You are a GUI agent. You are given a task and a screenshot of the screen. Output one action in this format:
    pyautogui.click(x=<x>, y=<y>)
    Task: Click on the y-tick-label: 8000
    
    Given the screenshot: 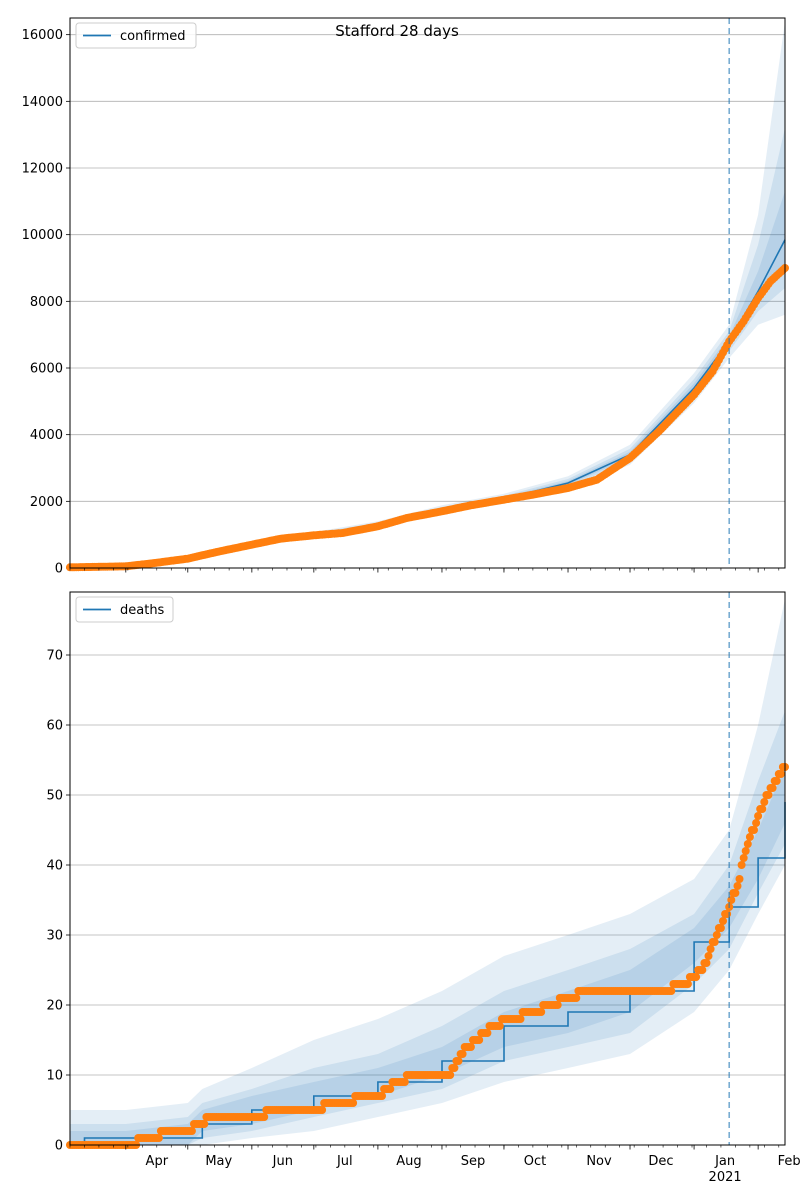 What is the action you would take?
    pyautogui.click(x=46, y=302)
    